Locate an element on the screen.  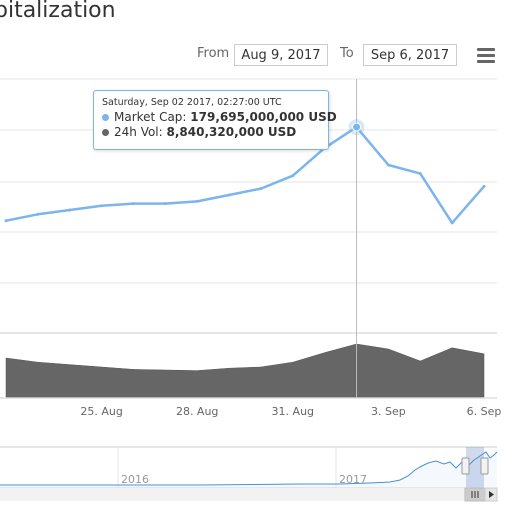
x-tick-label: 31. Aug is located at coordinates (293, 411).